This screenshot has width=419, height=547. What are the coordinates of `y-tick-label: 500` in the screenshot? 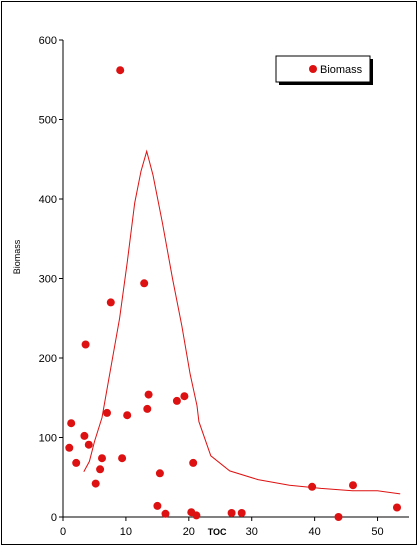 It's located at (48, 121).